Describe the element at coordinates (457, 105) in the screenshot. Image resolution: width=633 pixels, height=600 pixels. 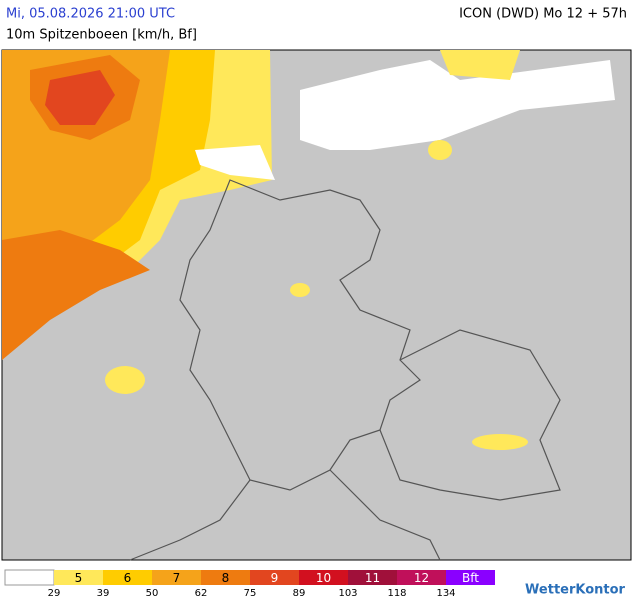
I see `calm-zone` at that location.